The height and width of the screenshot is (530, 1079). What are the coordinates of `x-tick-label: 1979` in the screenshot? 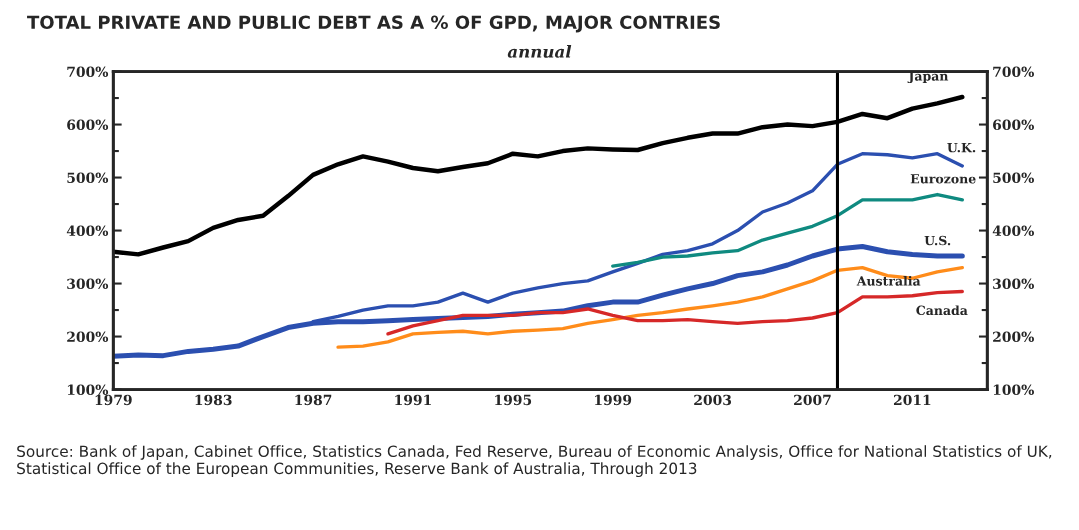 It's located at (113, 400).